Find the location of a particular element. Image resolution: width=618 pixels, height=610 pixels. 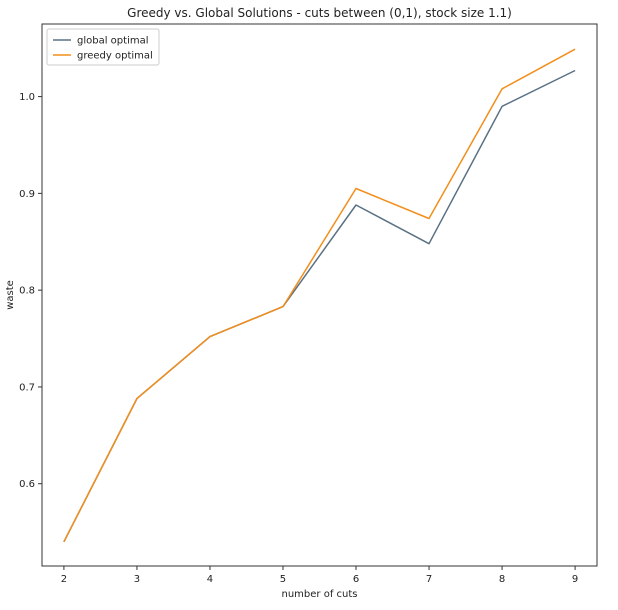

x-tick-label: 2 is located at coordinates (64, 579).